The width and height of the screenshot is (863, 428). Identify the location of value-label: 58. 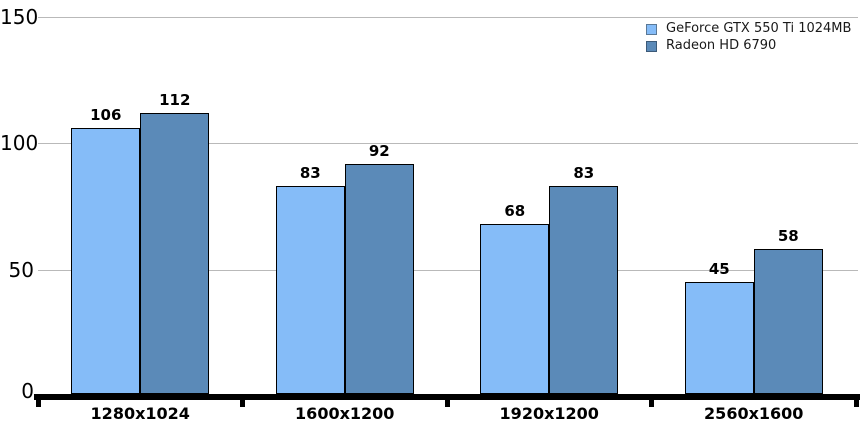
(788, 236).